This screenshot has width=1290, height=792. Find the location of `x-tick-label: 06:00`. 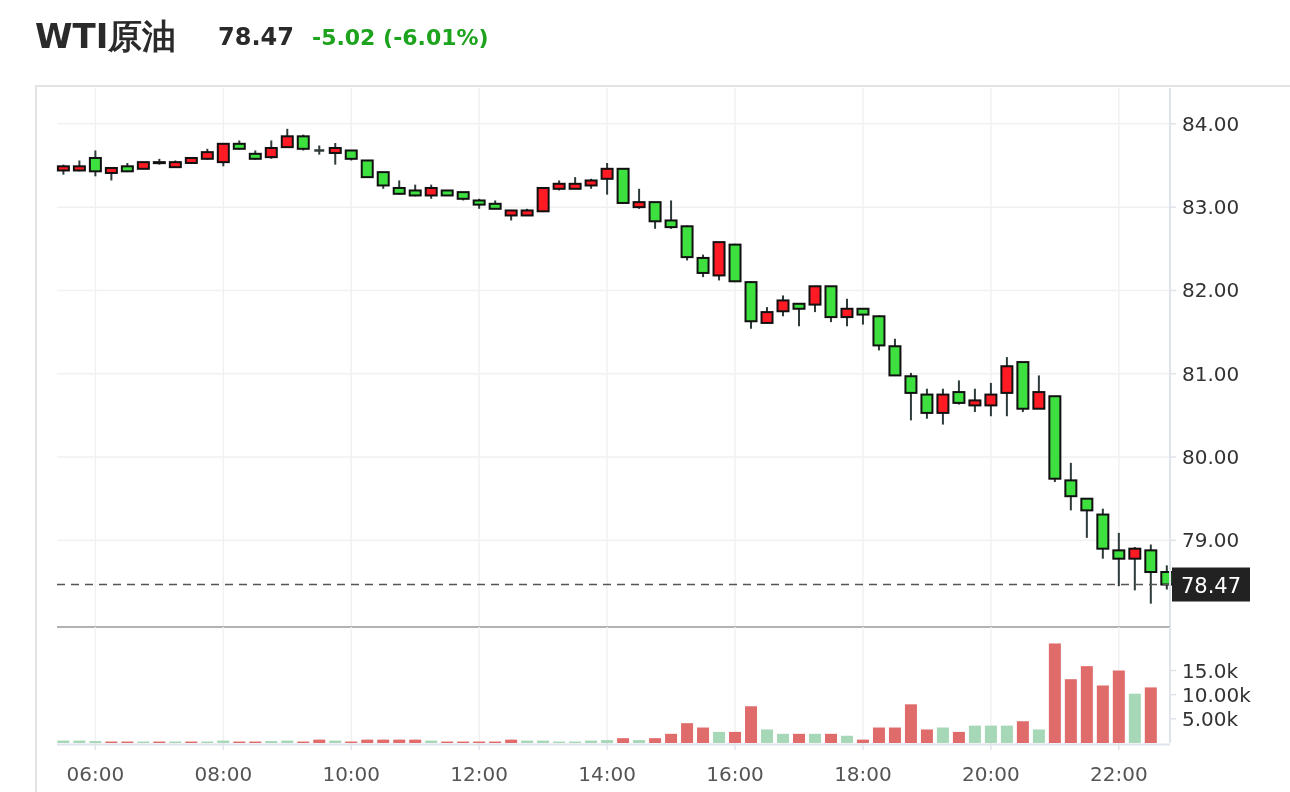

x-tick-label: 06:00 is located at coordinates (95, 774).